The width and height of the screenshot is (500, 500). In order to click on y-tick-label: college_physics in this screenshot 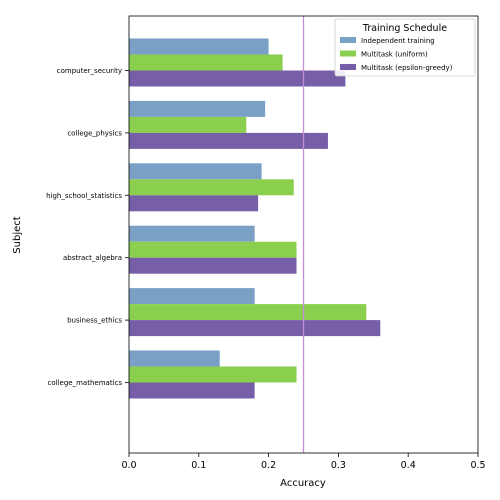, I will do `click(94, 133)`.